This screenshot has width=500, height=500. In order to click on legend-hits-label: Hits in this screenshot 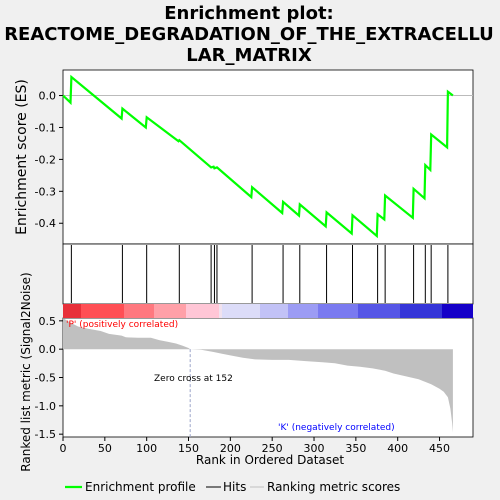, I will do `click(234, 487)`.